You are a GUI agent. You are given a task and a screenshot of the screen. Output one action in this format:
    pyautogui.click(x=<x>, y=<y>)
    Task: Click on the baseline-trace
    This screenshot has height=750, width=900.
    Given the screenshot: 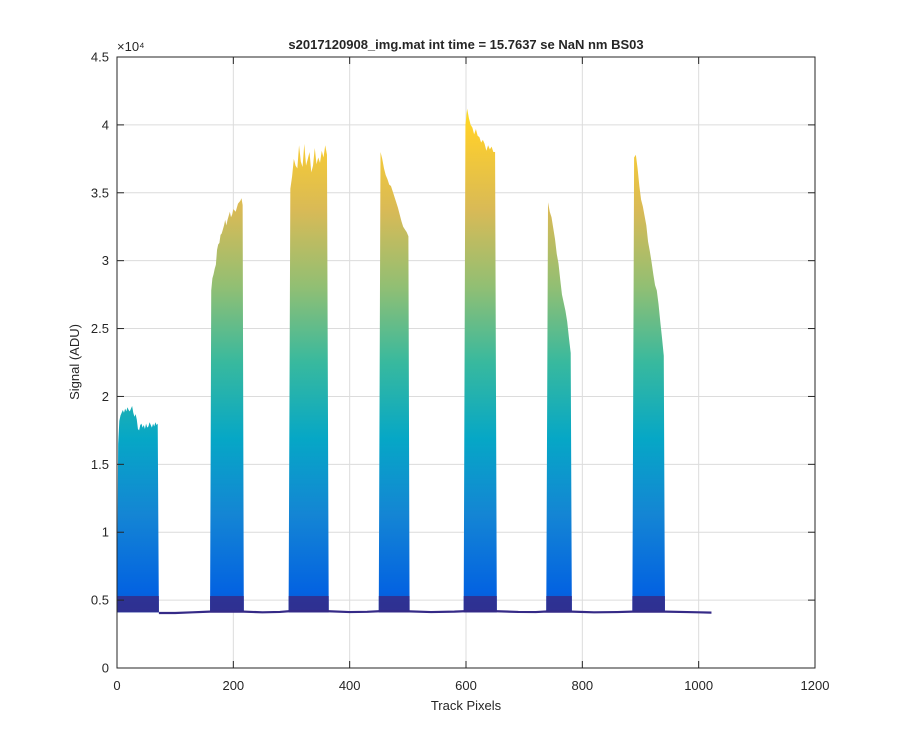 What is the action you would take?
    pyautogui.click(x=435, y=612)
    